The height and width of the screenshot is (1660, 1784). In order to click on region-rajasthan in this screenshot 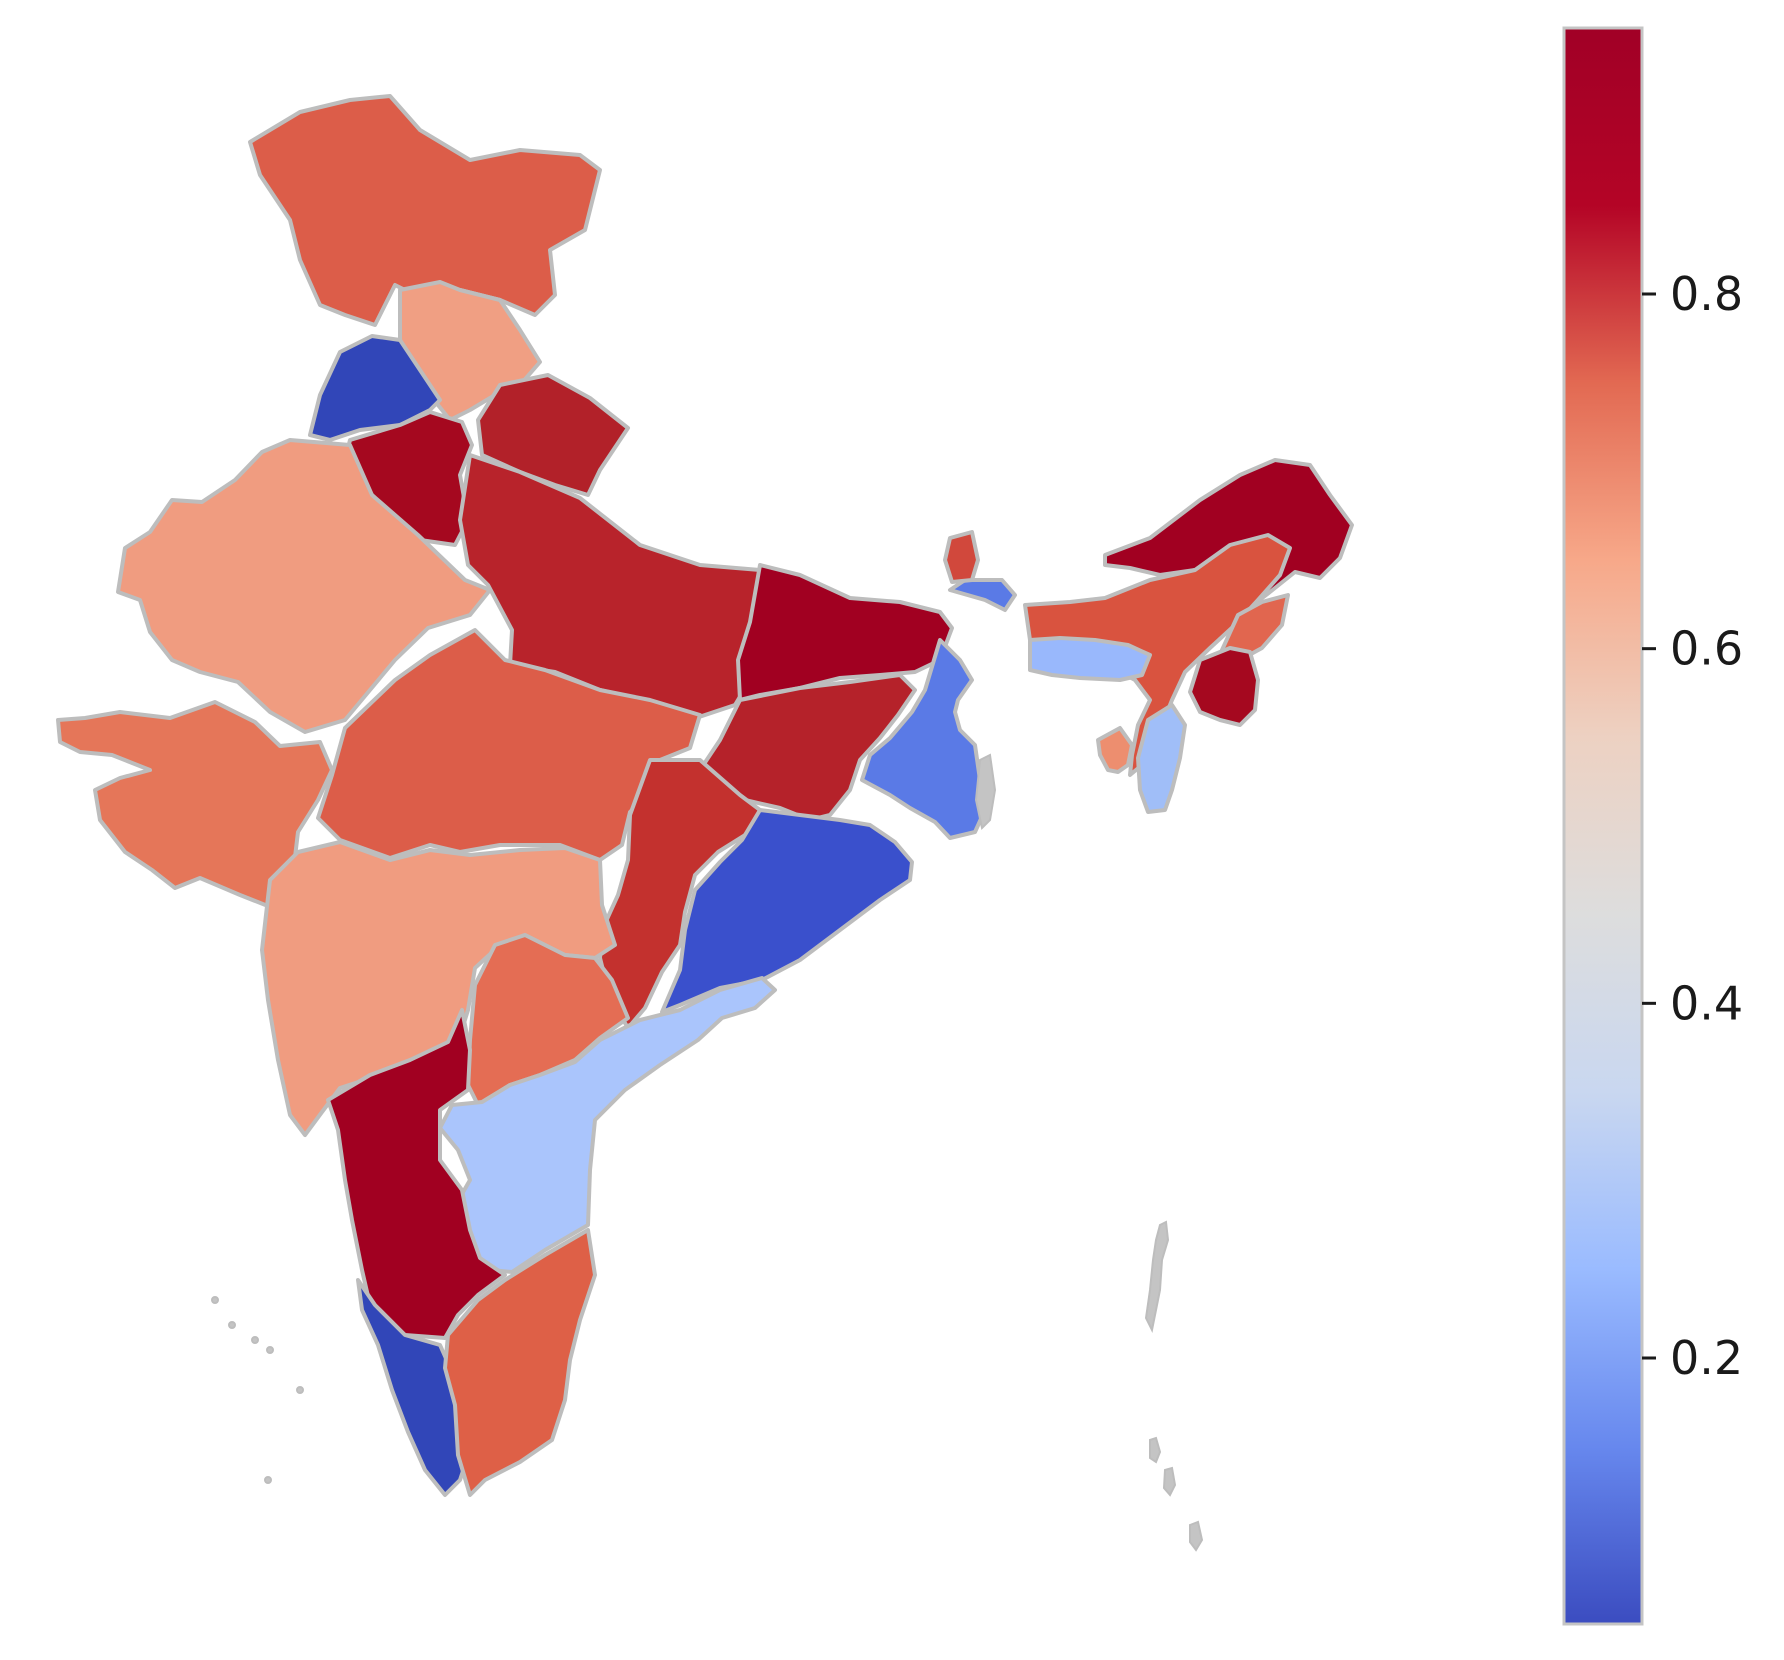, I will do `click(304, 586)`.